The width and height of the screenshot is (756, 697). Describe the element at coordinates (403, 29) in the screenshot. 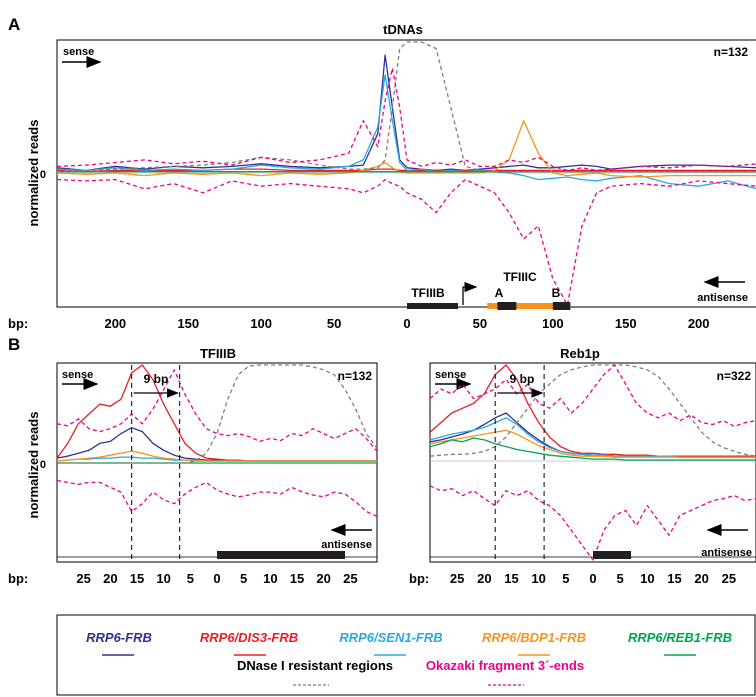

I see `panel-a-title: tDNAs` at that location.